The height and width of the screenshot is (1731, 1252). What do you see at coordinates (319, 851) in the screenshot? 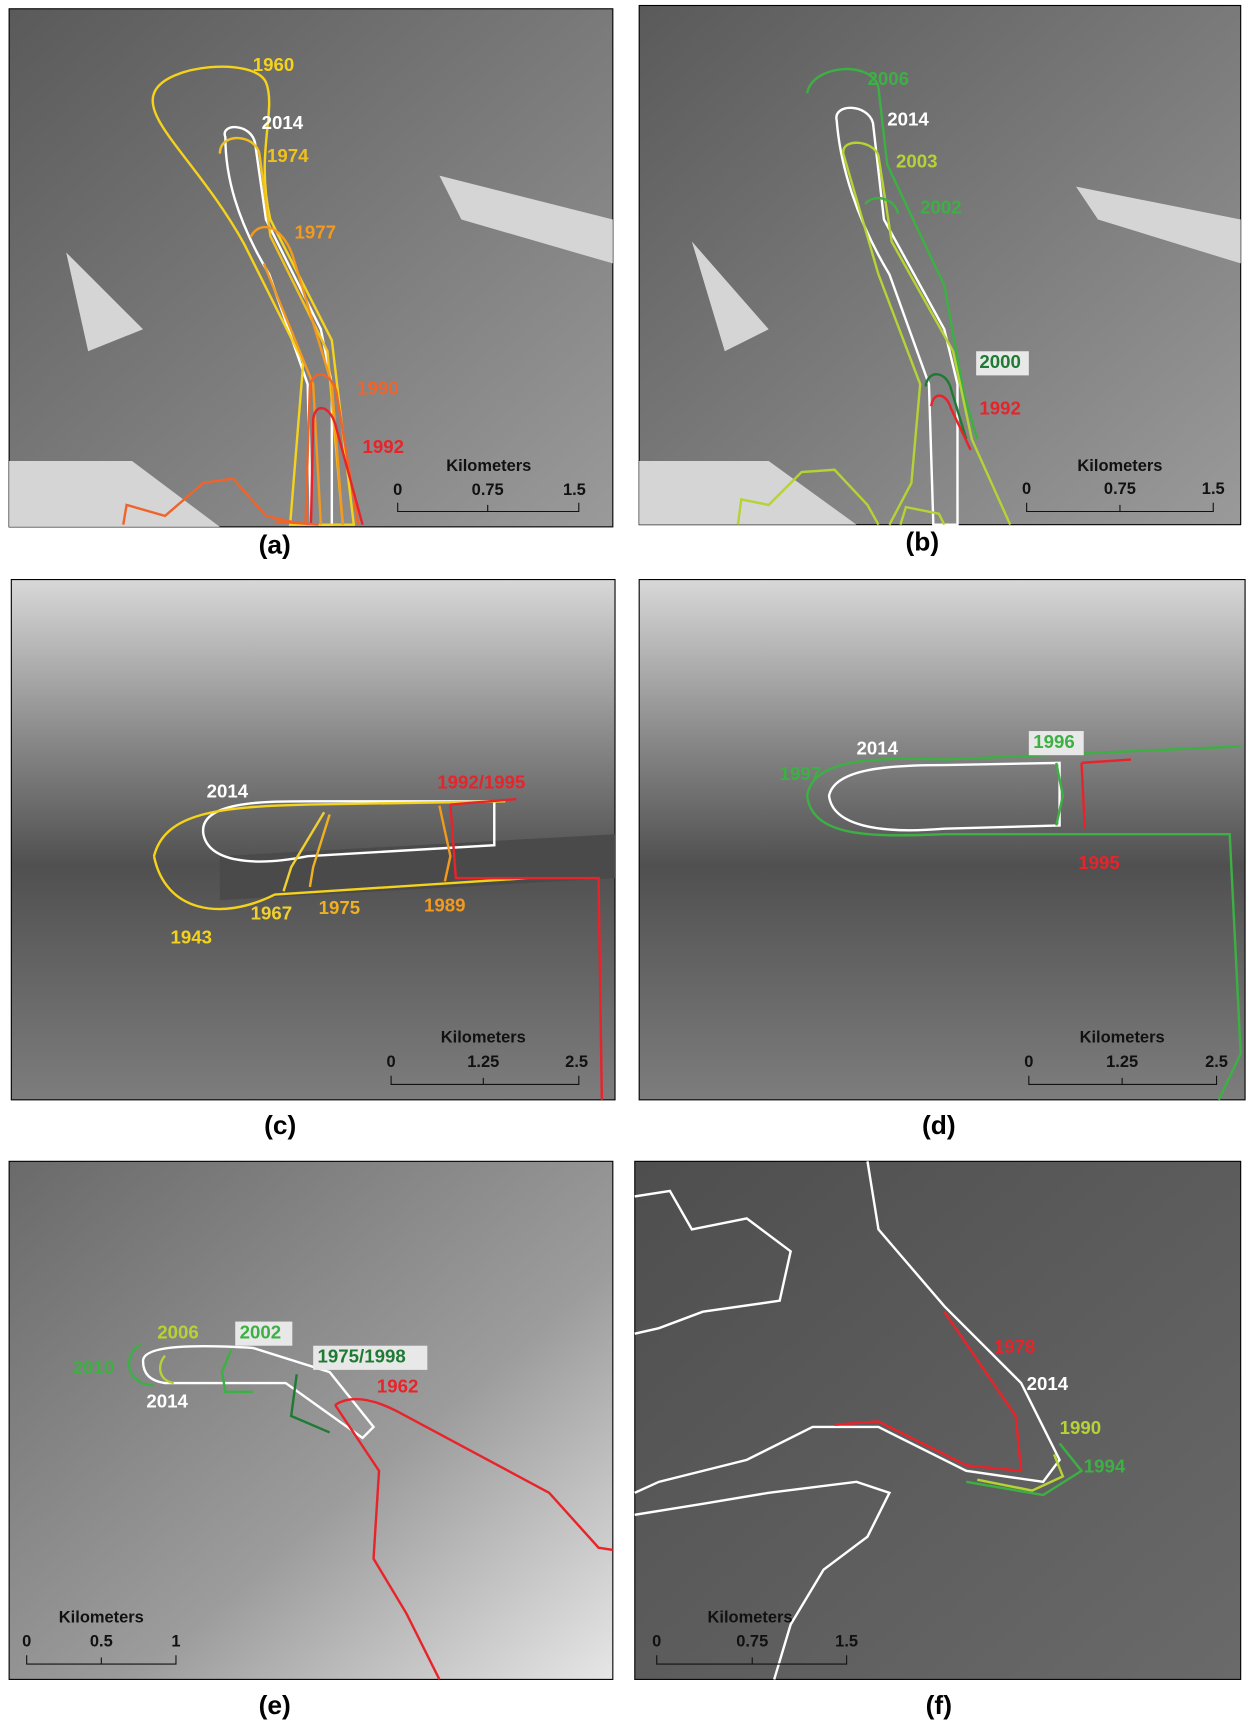
I see `outline-1975` at bounding box center [319, 851].